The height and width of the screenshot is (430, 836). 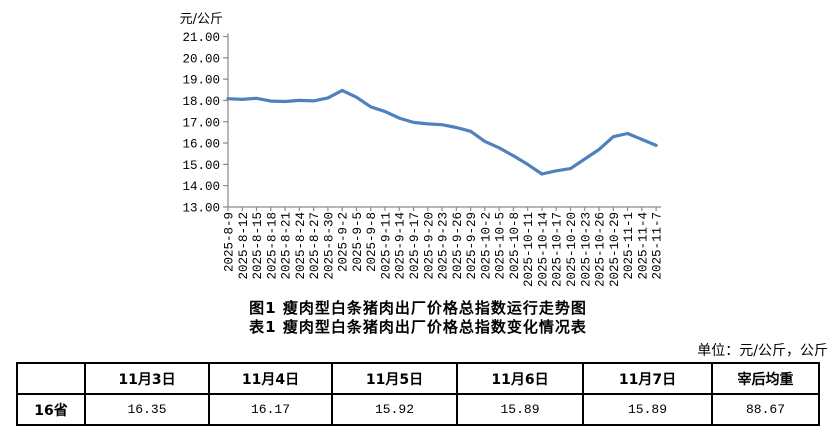 What do you see at coordinates (394, 409) in the screenshot?
I see `value-nov5: 15.92` at bounding box center [394, 409].